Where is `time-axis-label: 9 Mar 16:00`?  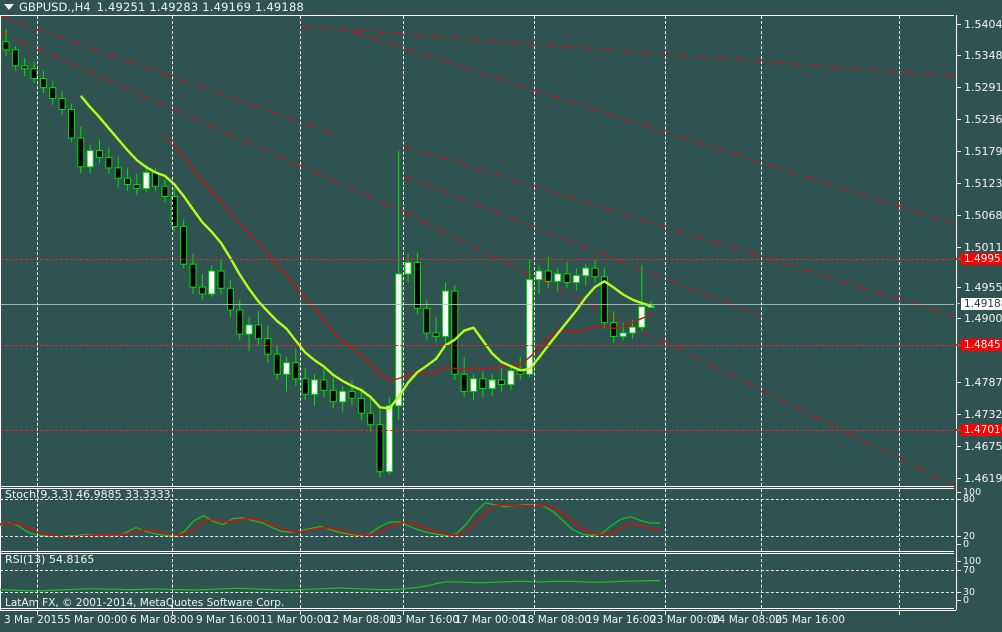
time-axis-label: 9 Mar 16:00 is located at coordinates (228, 620).